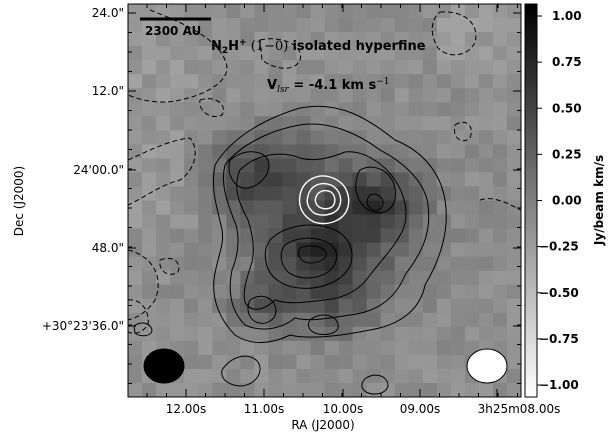 The image size is (612, 434). I want to click on y-tick-label: +30°23'36.0", so click(83, 326).